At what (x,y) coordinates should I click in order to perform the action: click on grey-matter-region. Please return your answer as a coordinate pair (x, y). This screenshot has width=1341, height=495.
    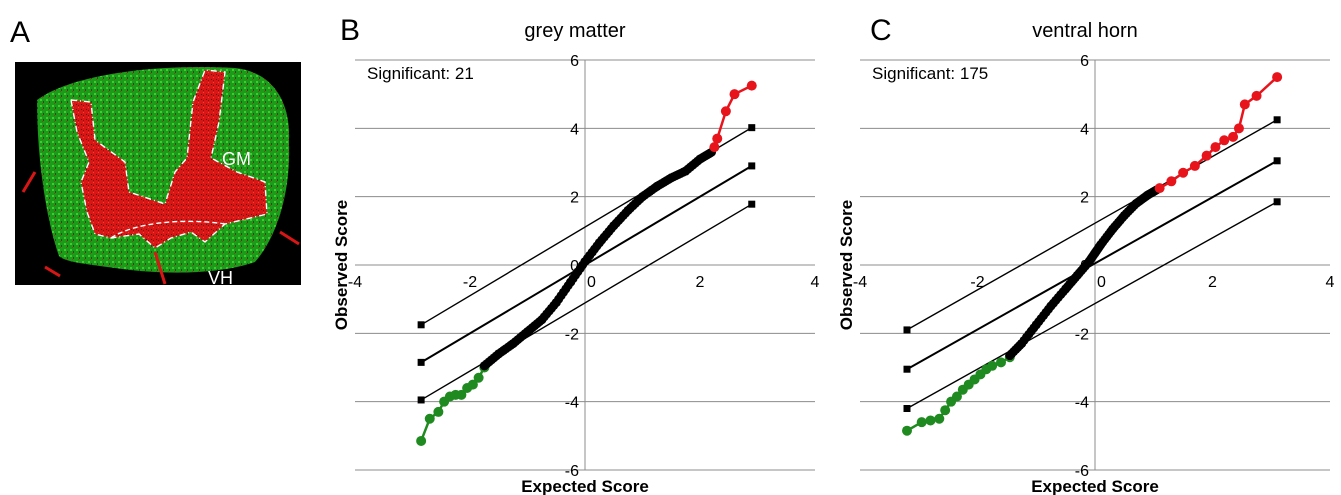
    Looking at the image, I should click on (169, 159).